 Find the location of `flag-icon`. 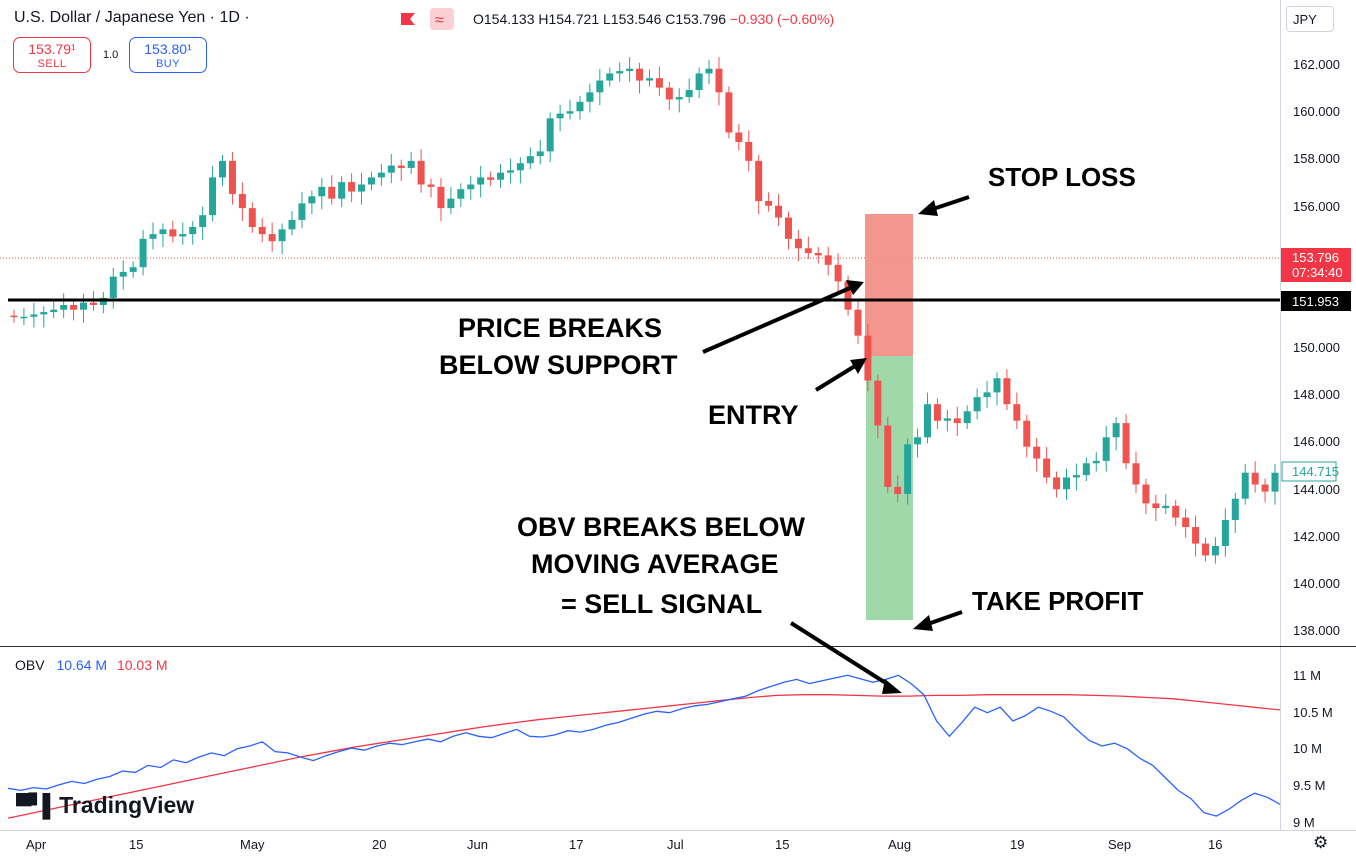

flag-icon is located at coordinates (408, 19).